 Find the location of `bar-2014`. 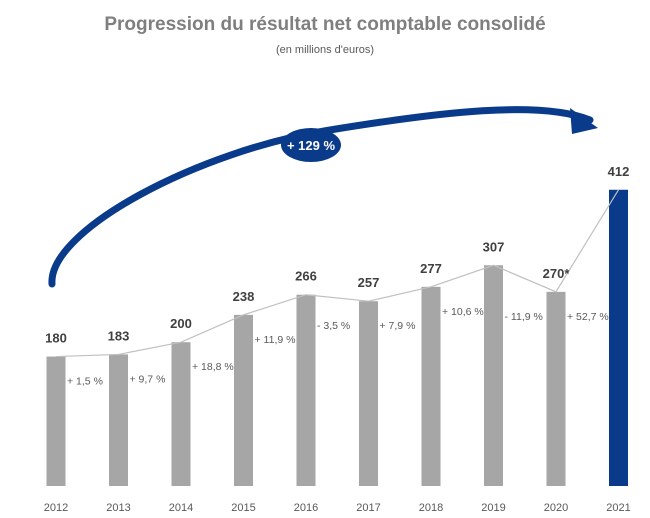

bar-2014 is located at coordinates (181, 414).